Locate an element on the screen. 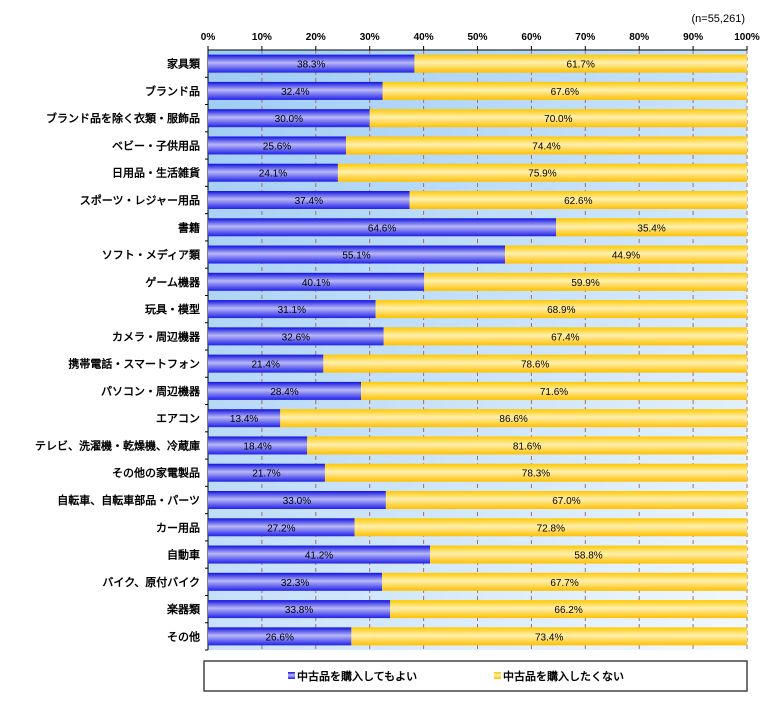  data-label: 55.1% is located at coordinates (356, 256).